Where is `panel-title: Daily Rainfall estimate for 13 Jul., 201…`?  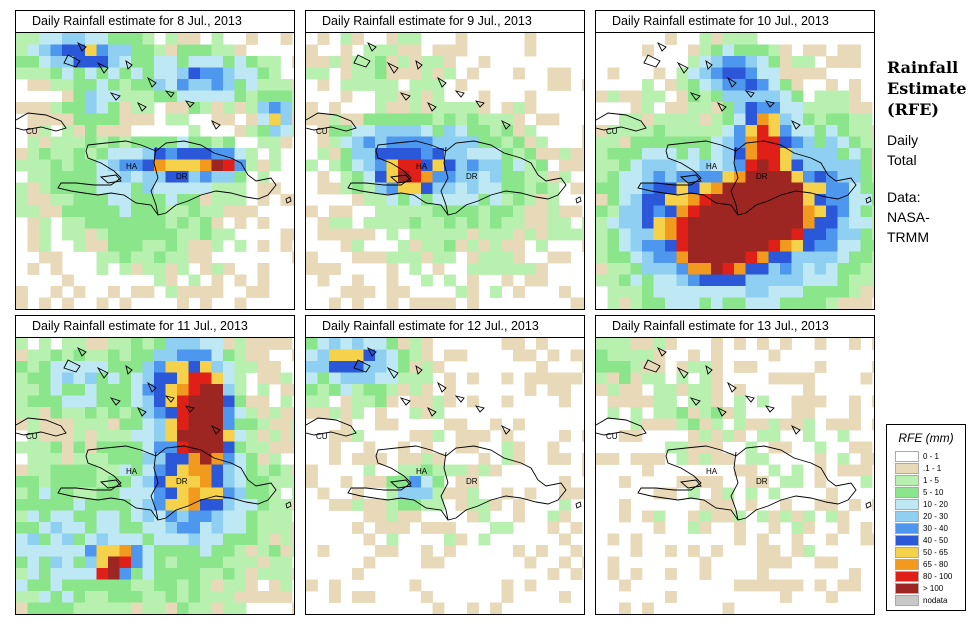
panel-title: Daily Rainfall estimate for 13 Jul., 201… is located at coordinates (735, 326).